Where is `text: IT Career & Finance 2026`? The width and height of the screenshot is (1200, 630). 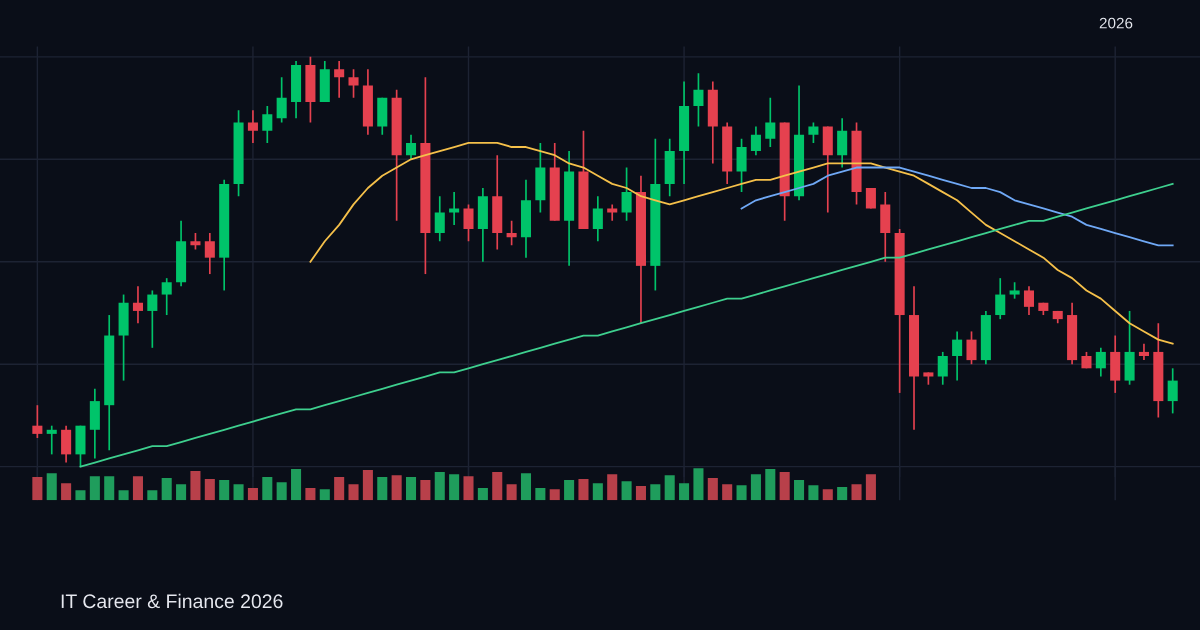 text: IT Career & Finance 2026 is located at coordinates (172, 601).